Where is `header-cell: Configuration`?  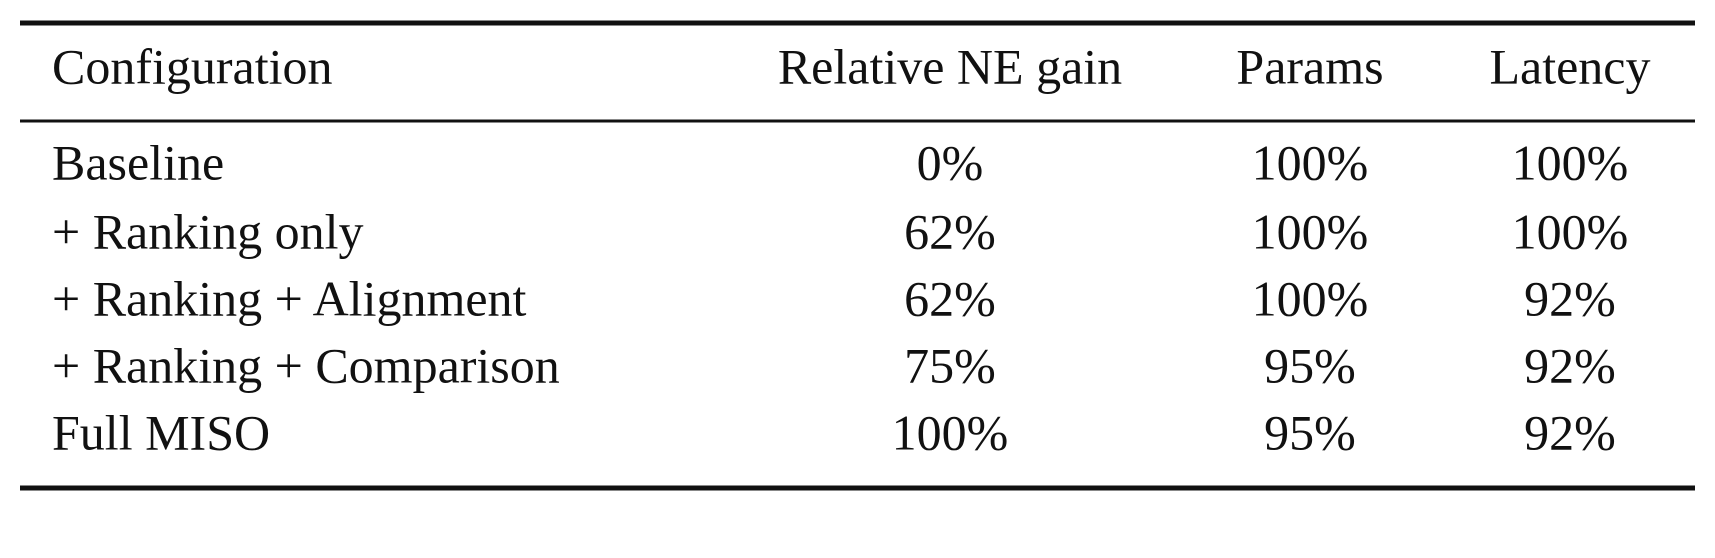 header-cell: Configuration is located at coordinates (192, 66).